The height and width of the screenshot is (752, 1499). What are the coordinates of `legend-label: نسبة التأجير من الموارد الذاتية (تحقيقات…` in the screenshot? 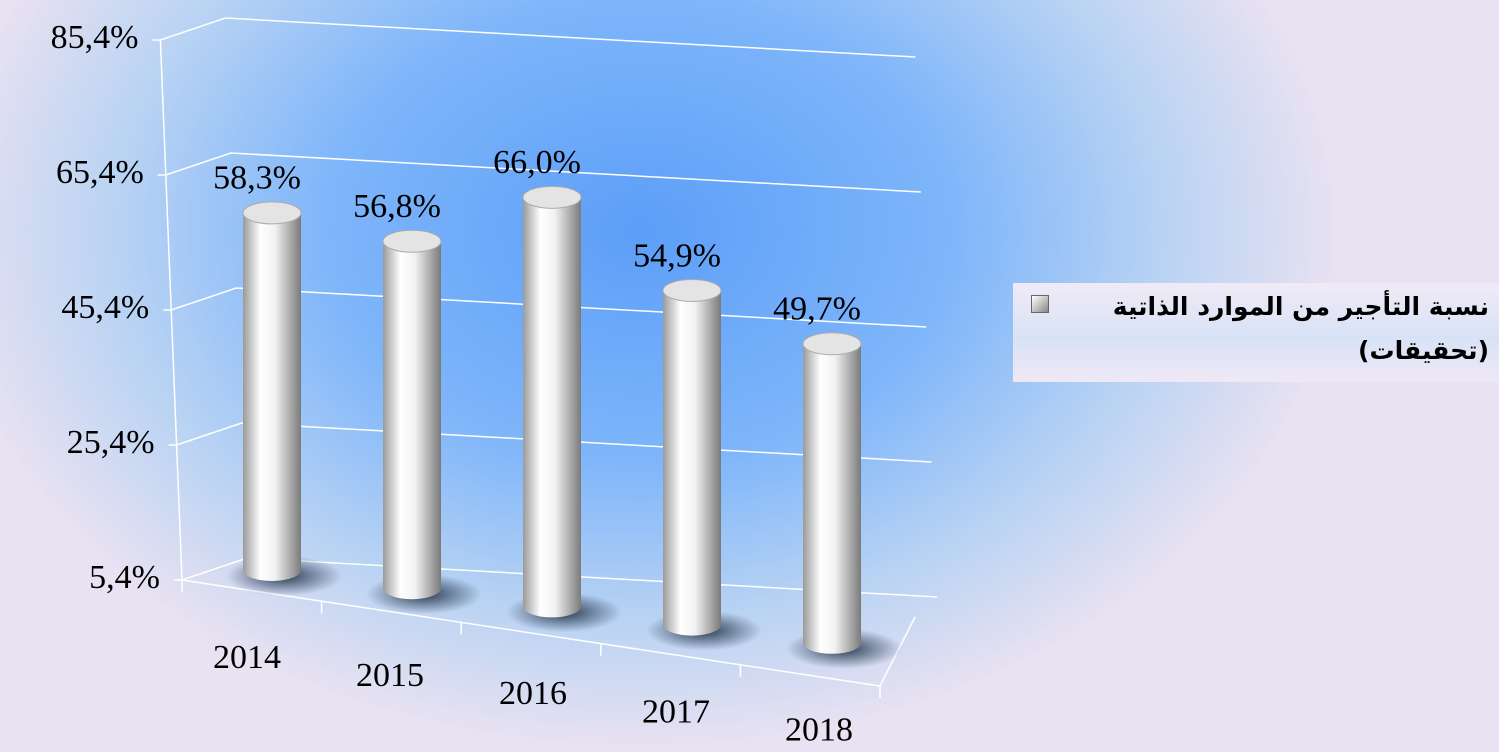 It's located at (1300, 328).